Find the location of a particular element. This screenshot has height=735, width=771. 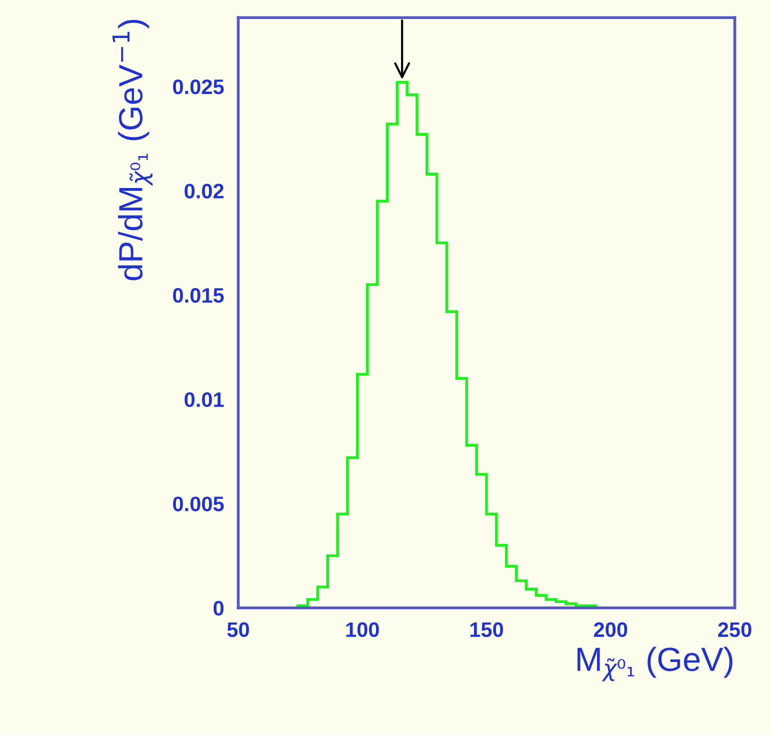

y-axis-title: dP/dM$_{χ̃⁰₁}$ (GeV$^{−1}$) is located at coordinates (132, 150).